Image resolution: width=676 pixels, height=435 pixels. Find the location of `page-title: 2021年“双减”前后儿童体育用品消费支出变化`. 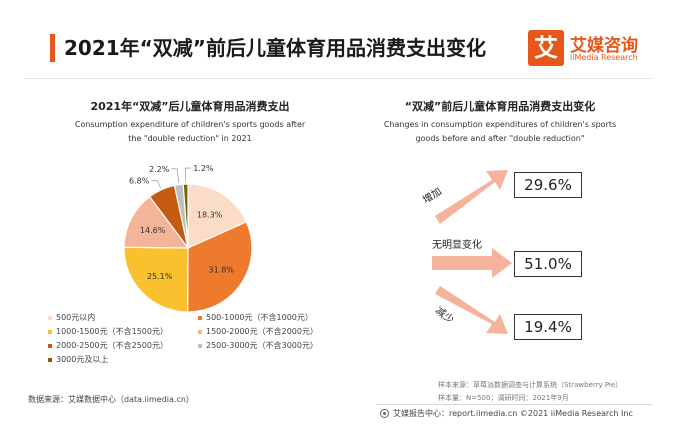

page-title: 2021年“双减”前后儿童体育用品消费支出变化 is located at coordinates (275, 48).